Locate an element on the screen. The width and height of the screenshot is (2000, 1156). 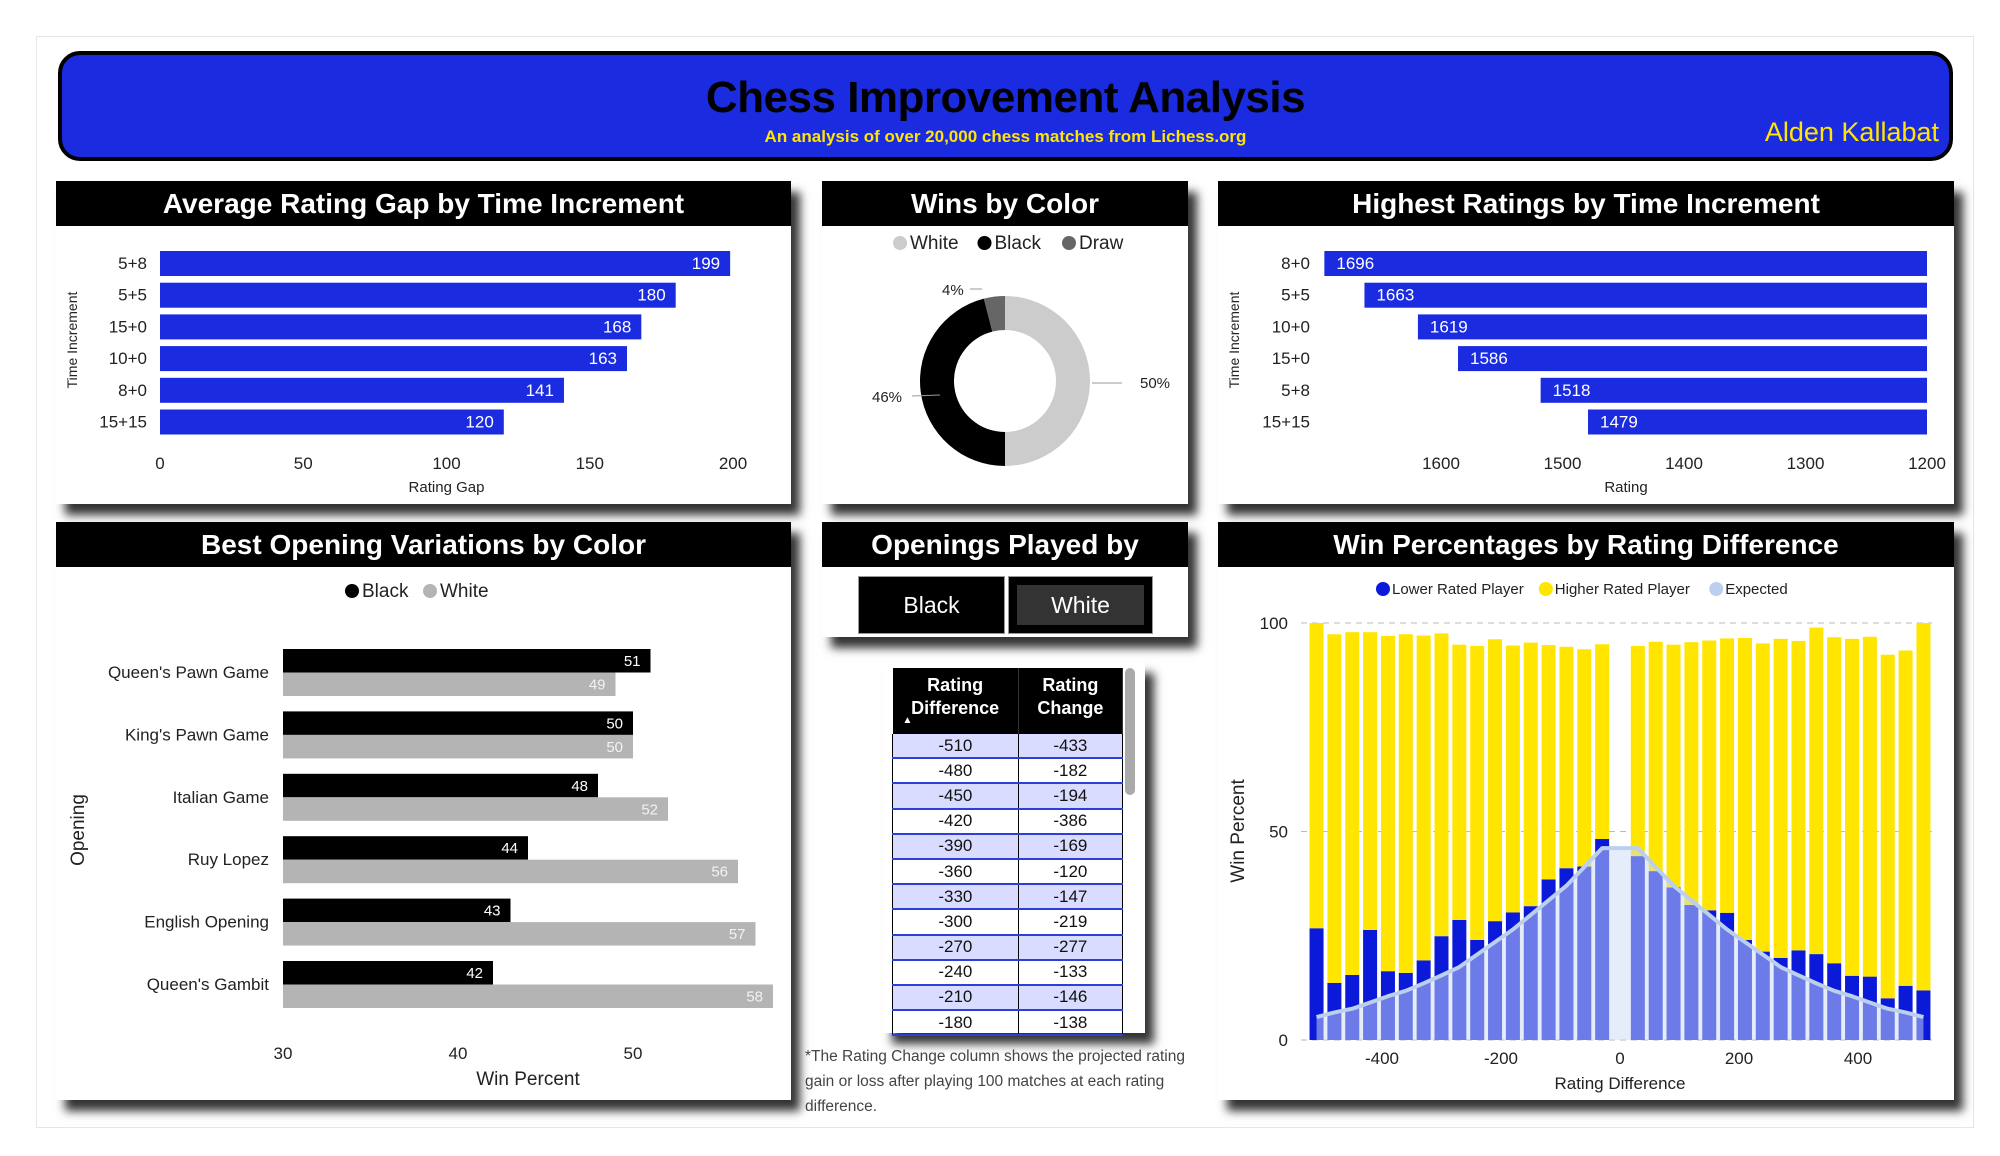
table-row: -420 -386 is located at coordinates (1008, 821).